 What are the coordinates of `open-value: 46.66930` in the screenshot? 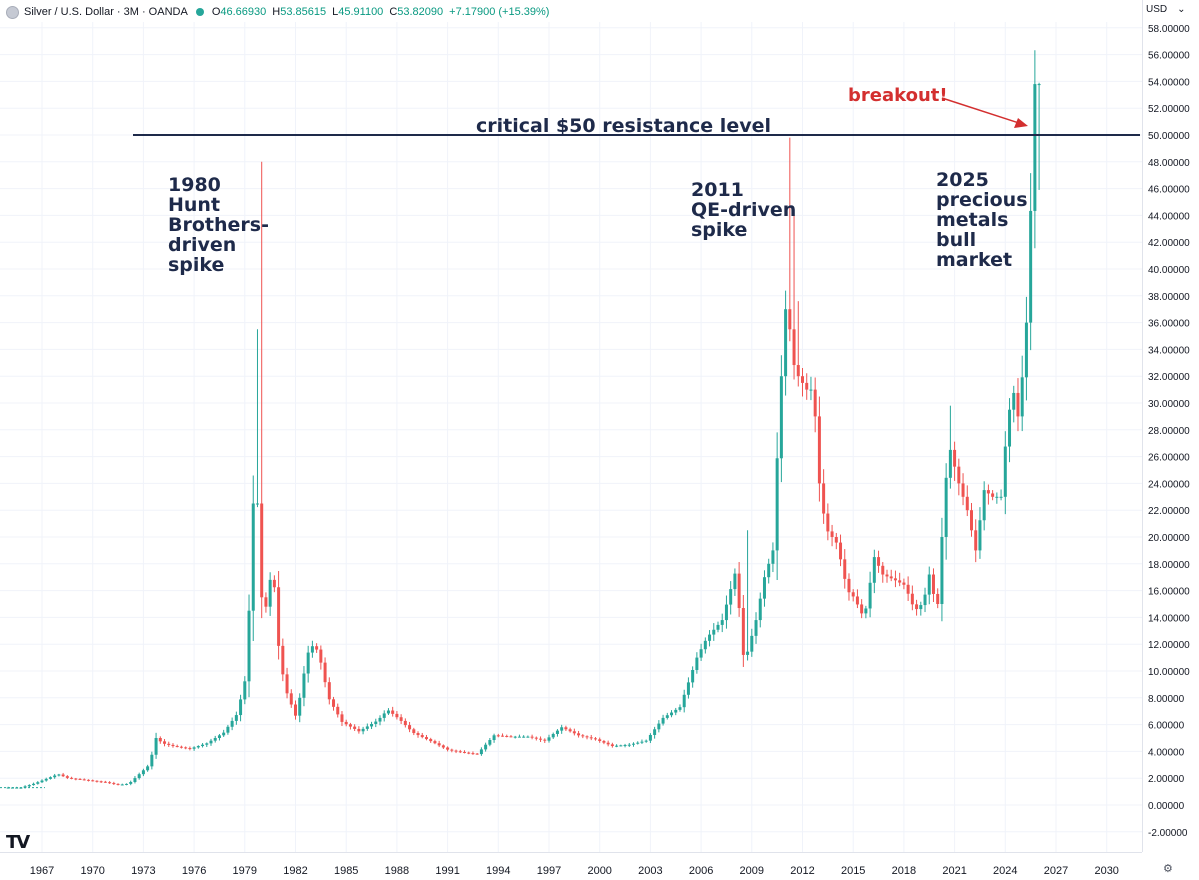 It's located at (243, 12).